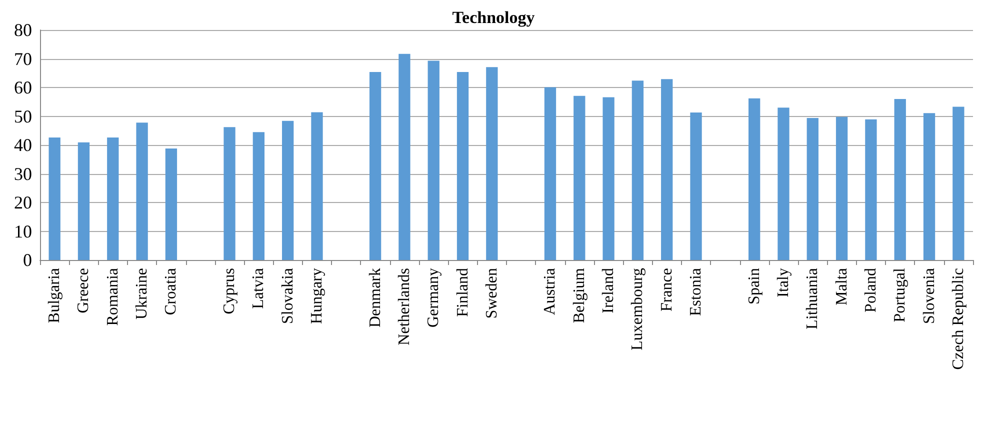 The image size is (987, 421). Describe the element at coordinates (23, 145) in the screenshot. I see `y-tick-label: 40` at that location.